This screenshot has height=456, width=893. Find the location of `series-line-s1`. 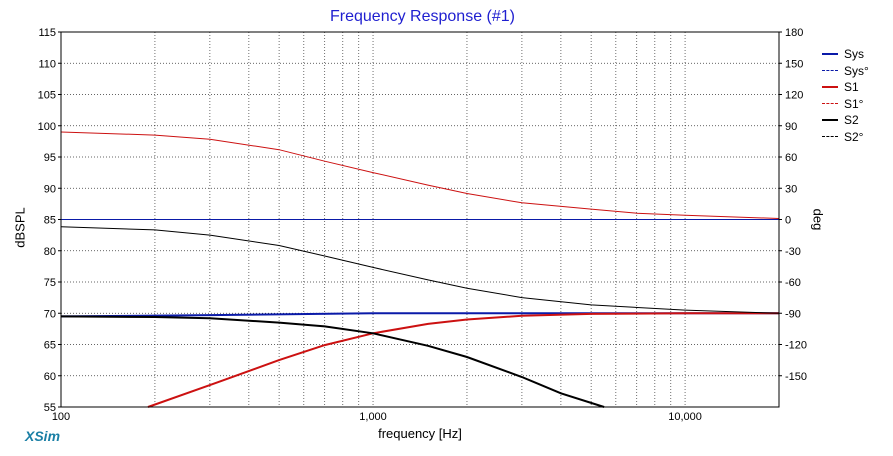

series-line-s1 is located at coordinates (463, 360).